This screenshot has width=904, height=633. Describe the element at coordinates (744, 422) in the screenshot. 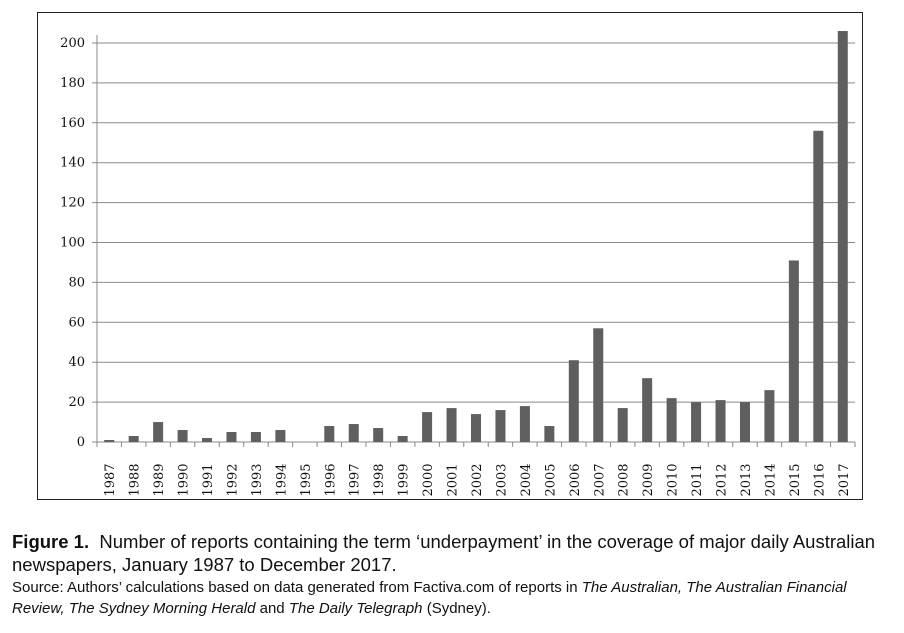

I see `bar-2013` at that location.